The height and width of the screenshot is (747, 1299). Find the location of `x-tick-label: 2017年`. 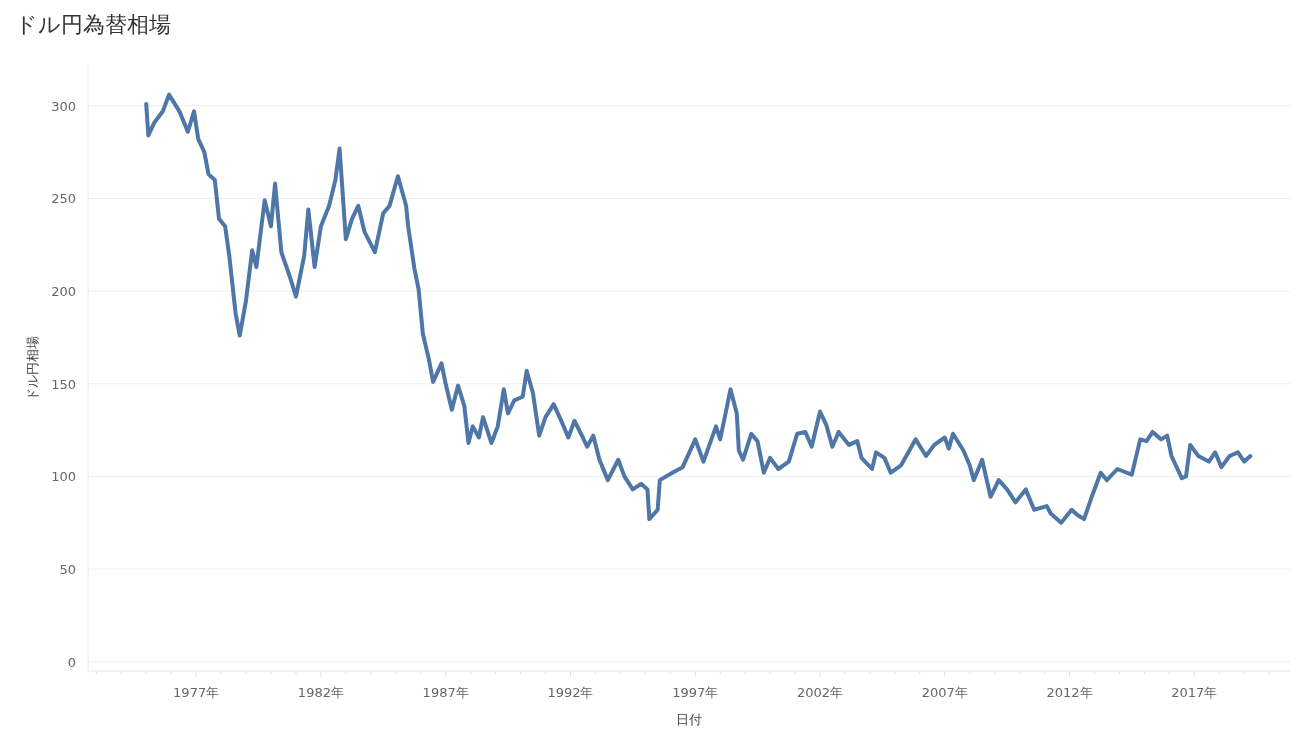

x-tick-label: 2017年 is located at coordinates (1194, 692).